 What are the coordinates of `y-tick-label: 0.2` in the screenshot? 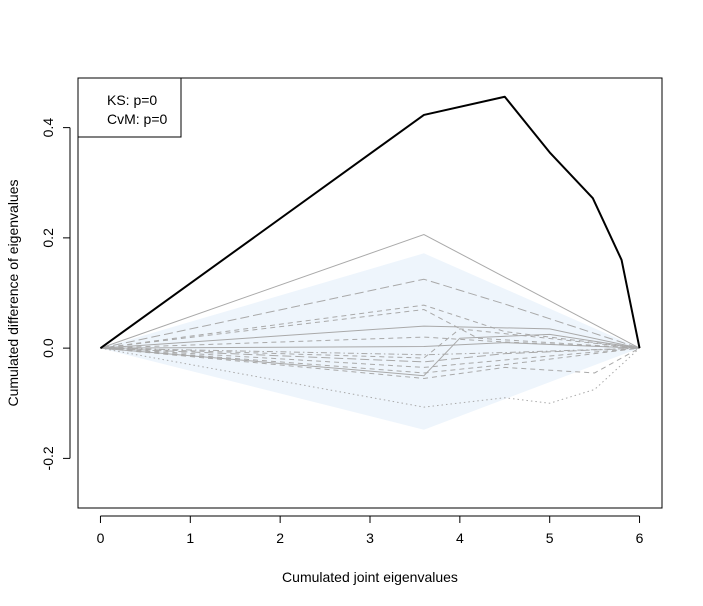 It's located at (48, 238).